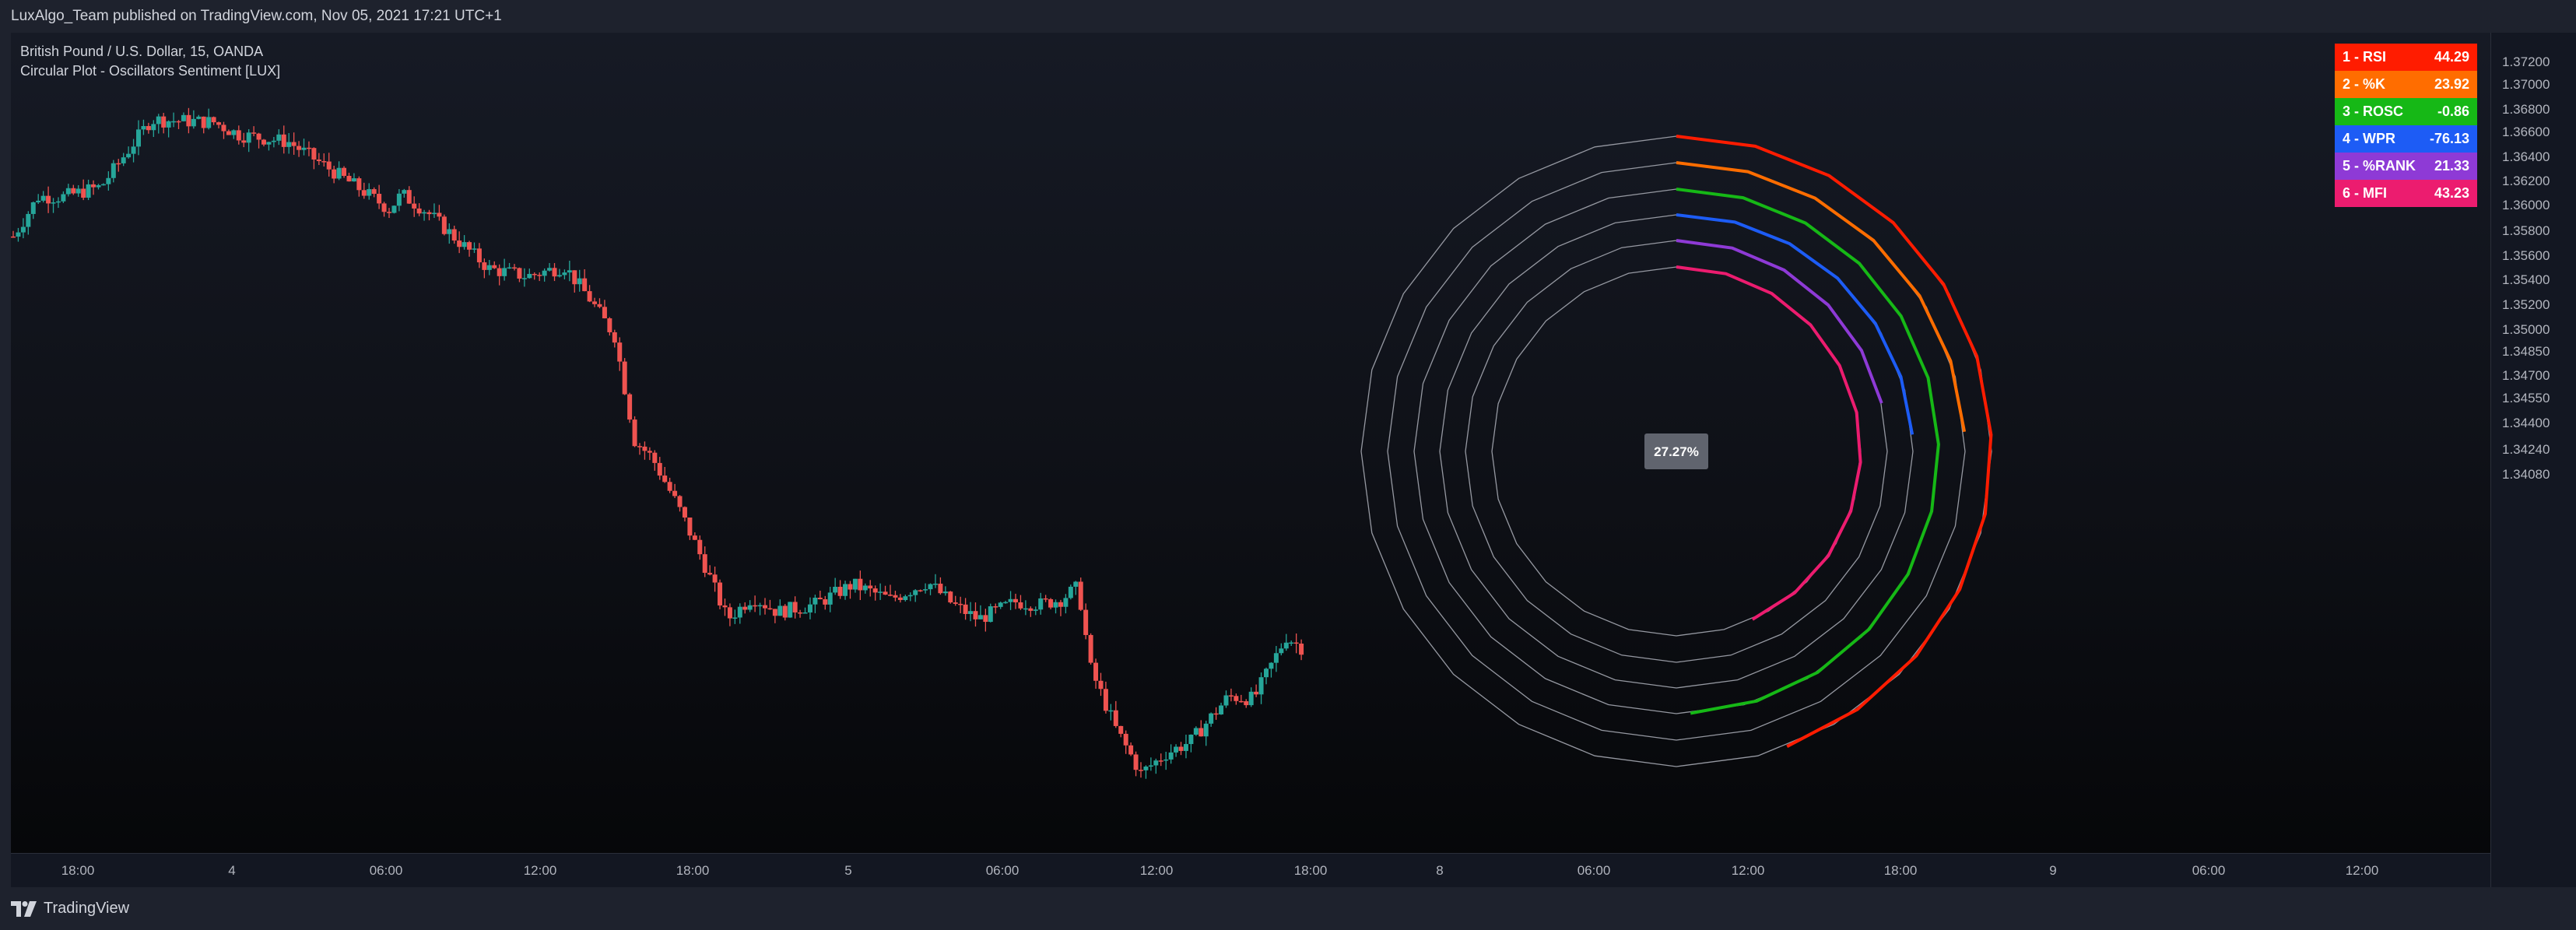 The image size is (2576, 930). What do you see at coordinates (2406, 139) in the screenshot?
I see `osc-row-wpr: 4 - WPR -76.13` at bounding box center [2406, 139].